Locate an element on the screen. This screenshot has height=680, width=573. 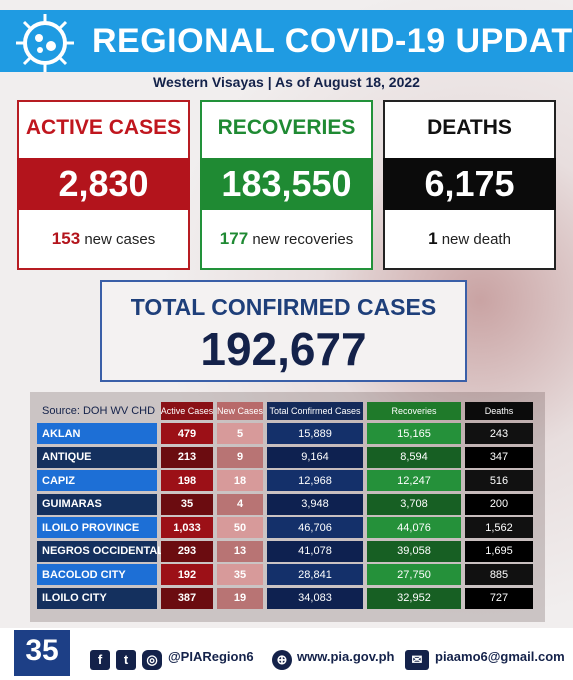
card-label: DEATHS is located at coordinates (469, 127).